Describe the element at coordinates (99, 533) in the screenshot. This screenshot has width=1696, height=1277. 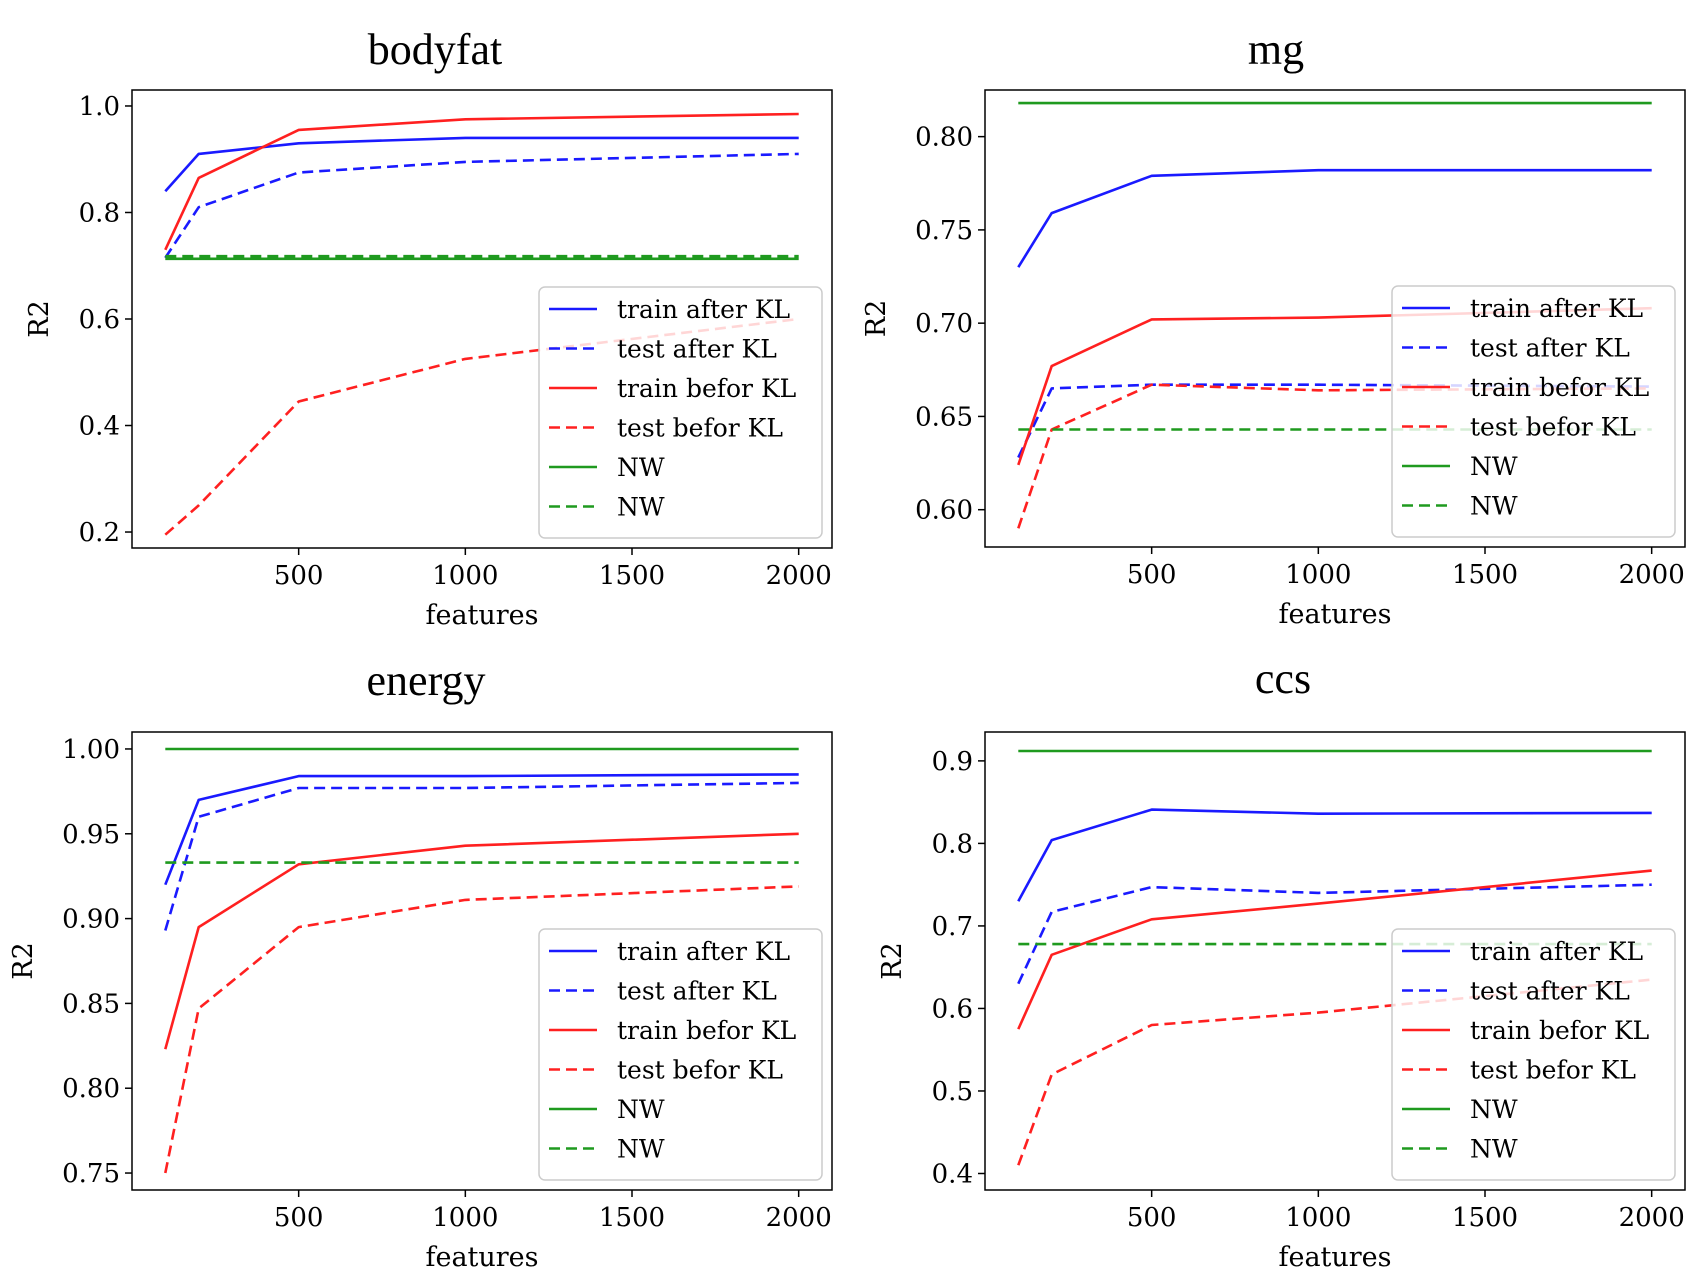
I see `y-tick-label: 0.2` at that location.